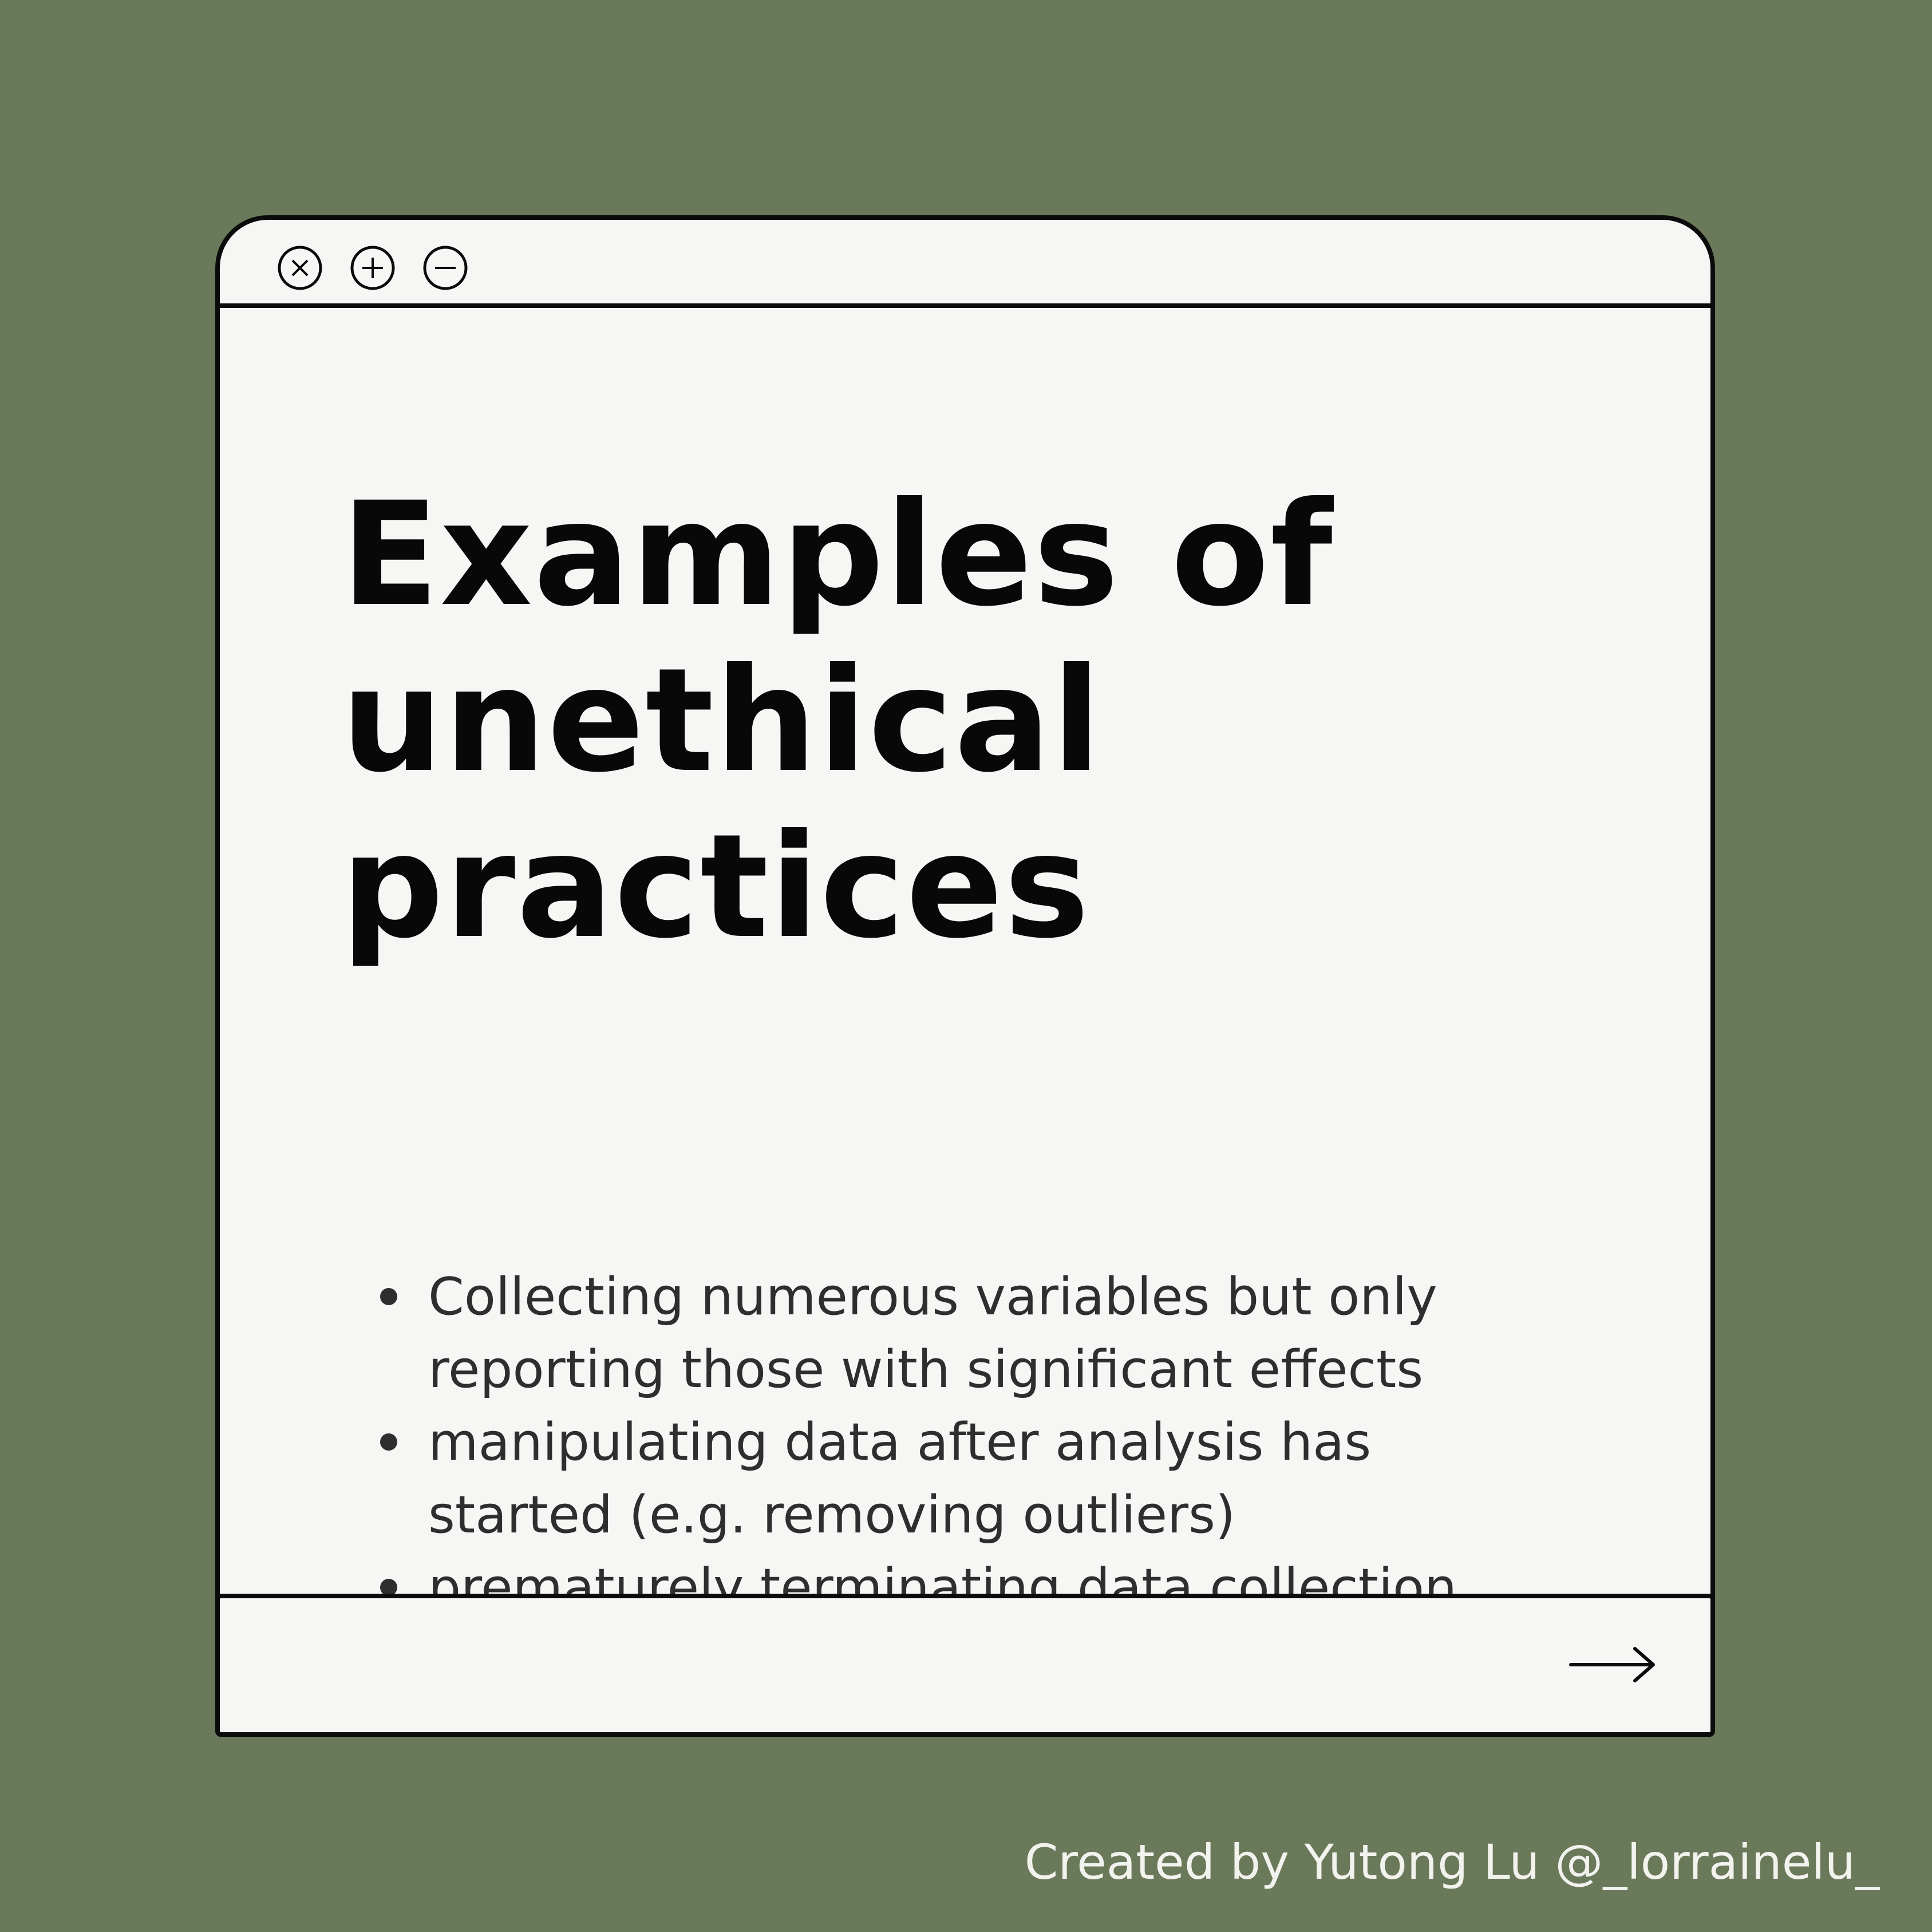  Describe the element at coordinates (716, 886) in the screenshot. I see `title-line: practices` at that location.